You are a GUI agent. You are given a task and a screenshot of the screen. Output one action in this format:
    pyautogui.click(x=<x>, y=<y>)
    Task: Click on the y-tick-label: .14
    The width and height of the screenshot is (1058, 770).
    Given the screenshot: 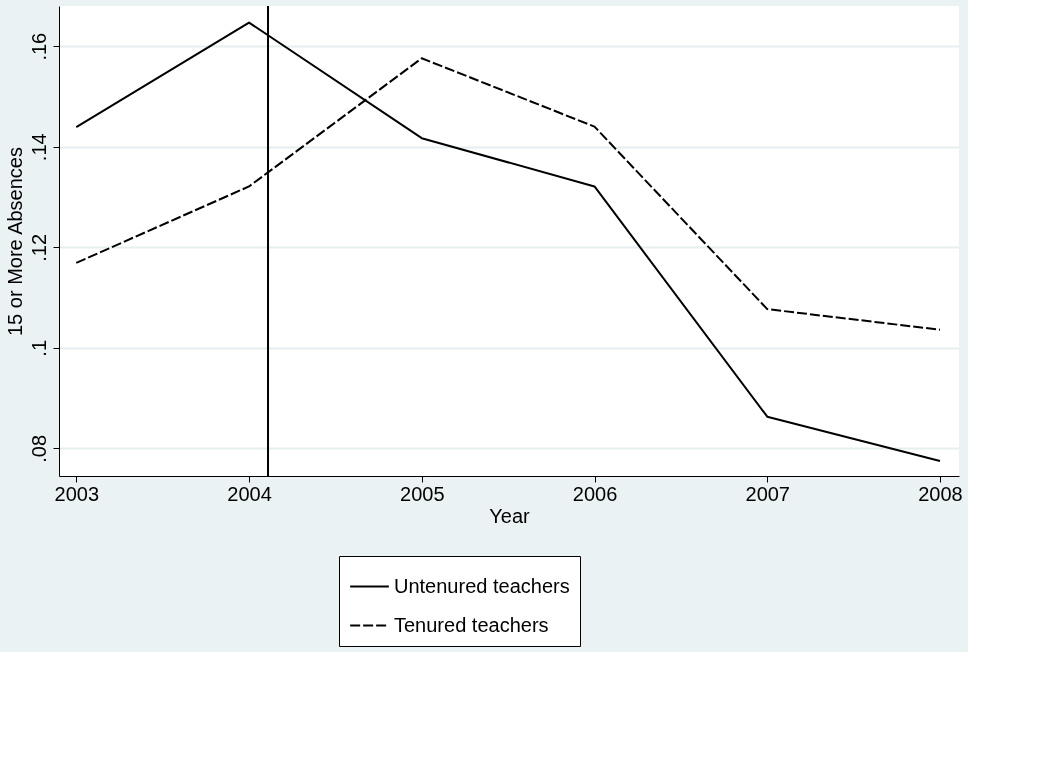 What is the action you would take?
    pyautogui.click(x=38, y=147)
    